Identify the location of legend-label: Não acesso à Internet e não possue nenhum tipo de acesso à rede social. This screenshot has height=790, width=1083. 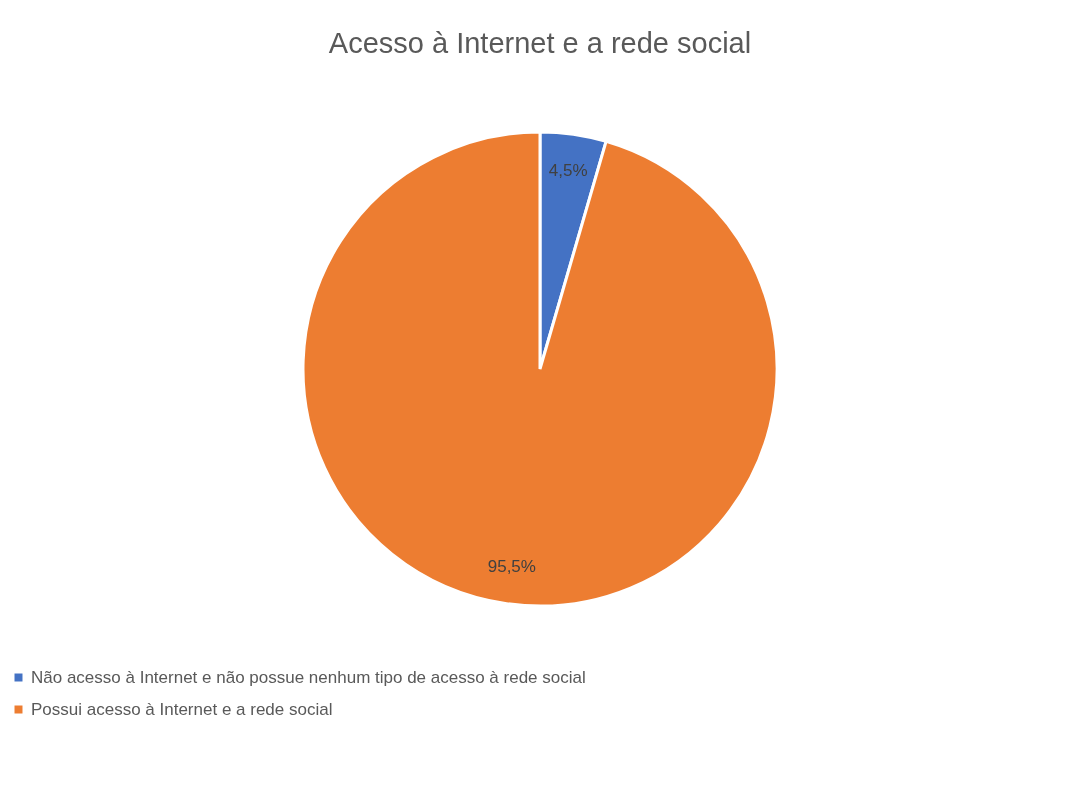
(308, 677).